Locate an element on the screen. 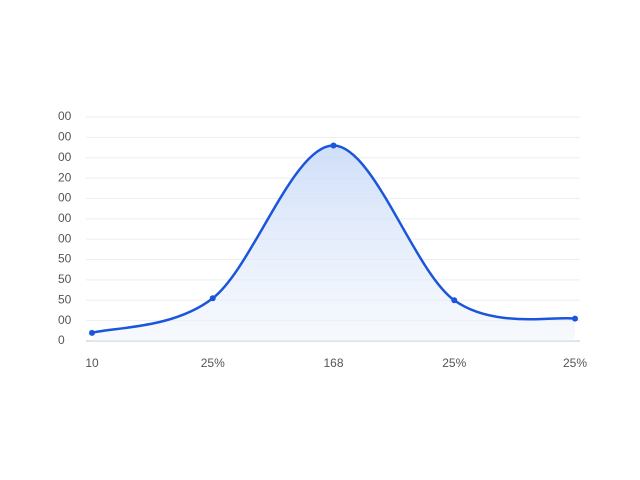 Image resolution: width=640 pixels, height=480 pixels. x-tick-label: 10 is located at coordinates (92, 363).